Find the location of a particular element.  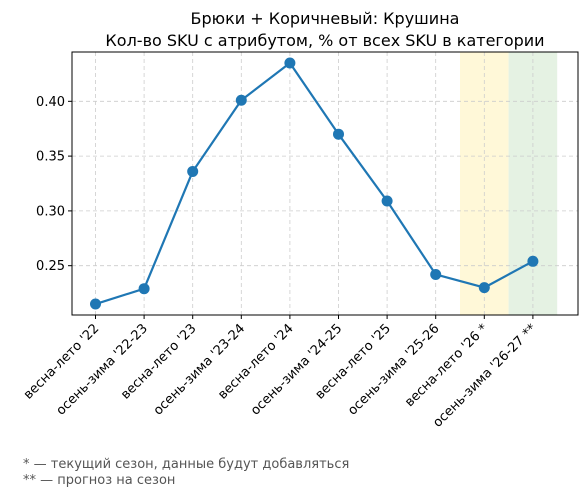

x-tick-label: весна-лето '26 * is located at coordinates (446, 365).